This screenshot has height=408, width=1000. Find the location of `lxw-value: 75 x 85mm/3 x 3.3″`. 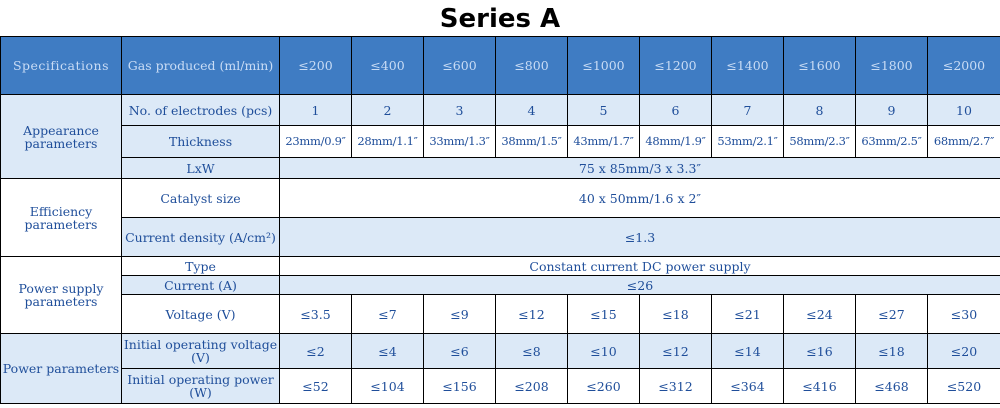

lxw-value: 75 x 85mm/3 x 3.3″ is located at coordinates (639, 168).